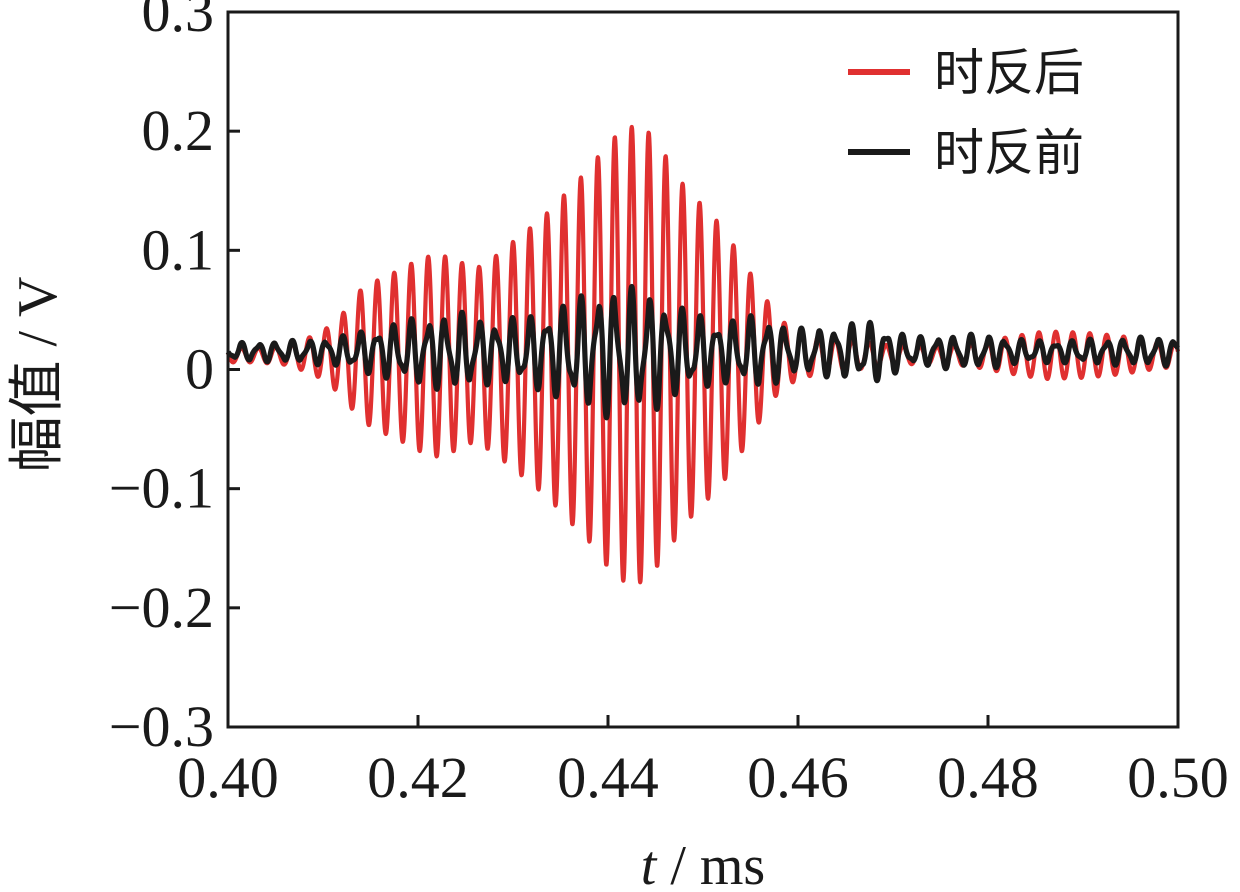 This screenshot has height=892, width=1240. What do you see at coordinates (1009, 153) in the screenshot?
I see `legend-label: 时反前` at bounding box center [1009, 153].